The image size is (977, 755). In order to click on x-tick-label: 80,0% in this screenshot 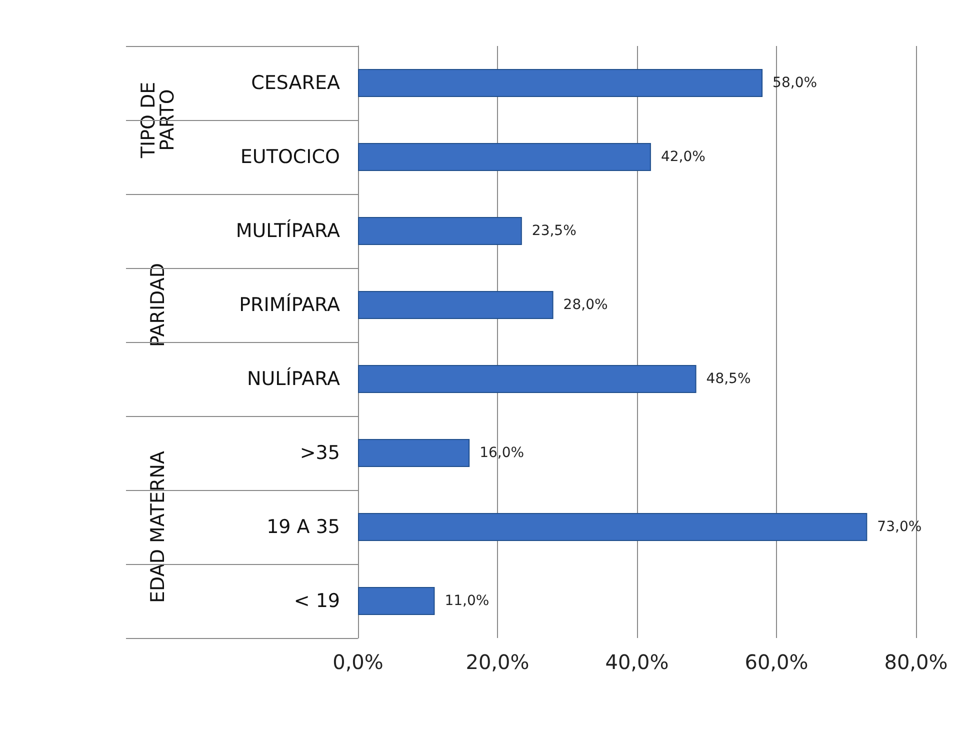, I will do `click(916, 662)`.